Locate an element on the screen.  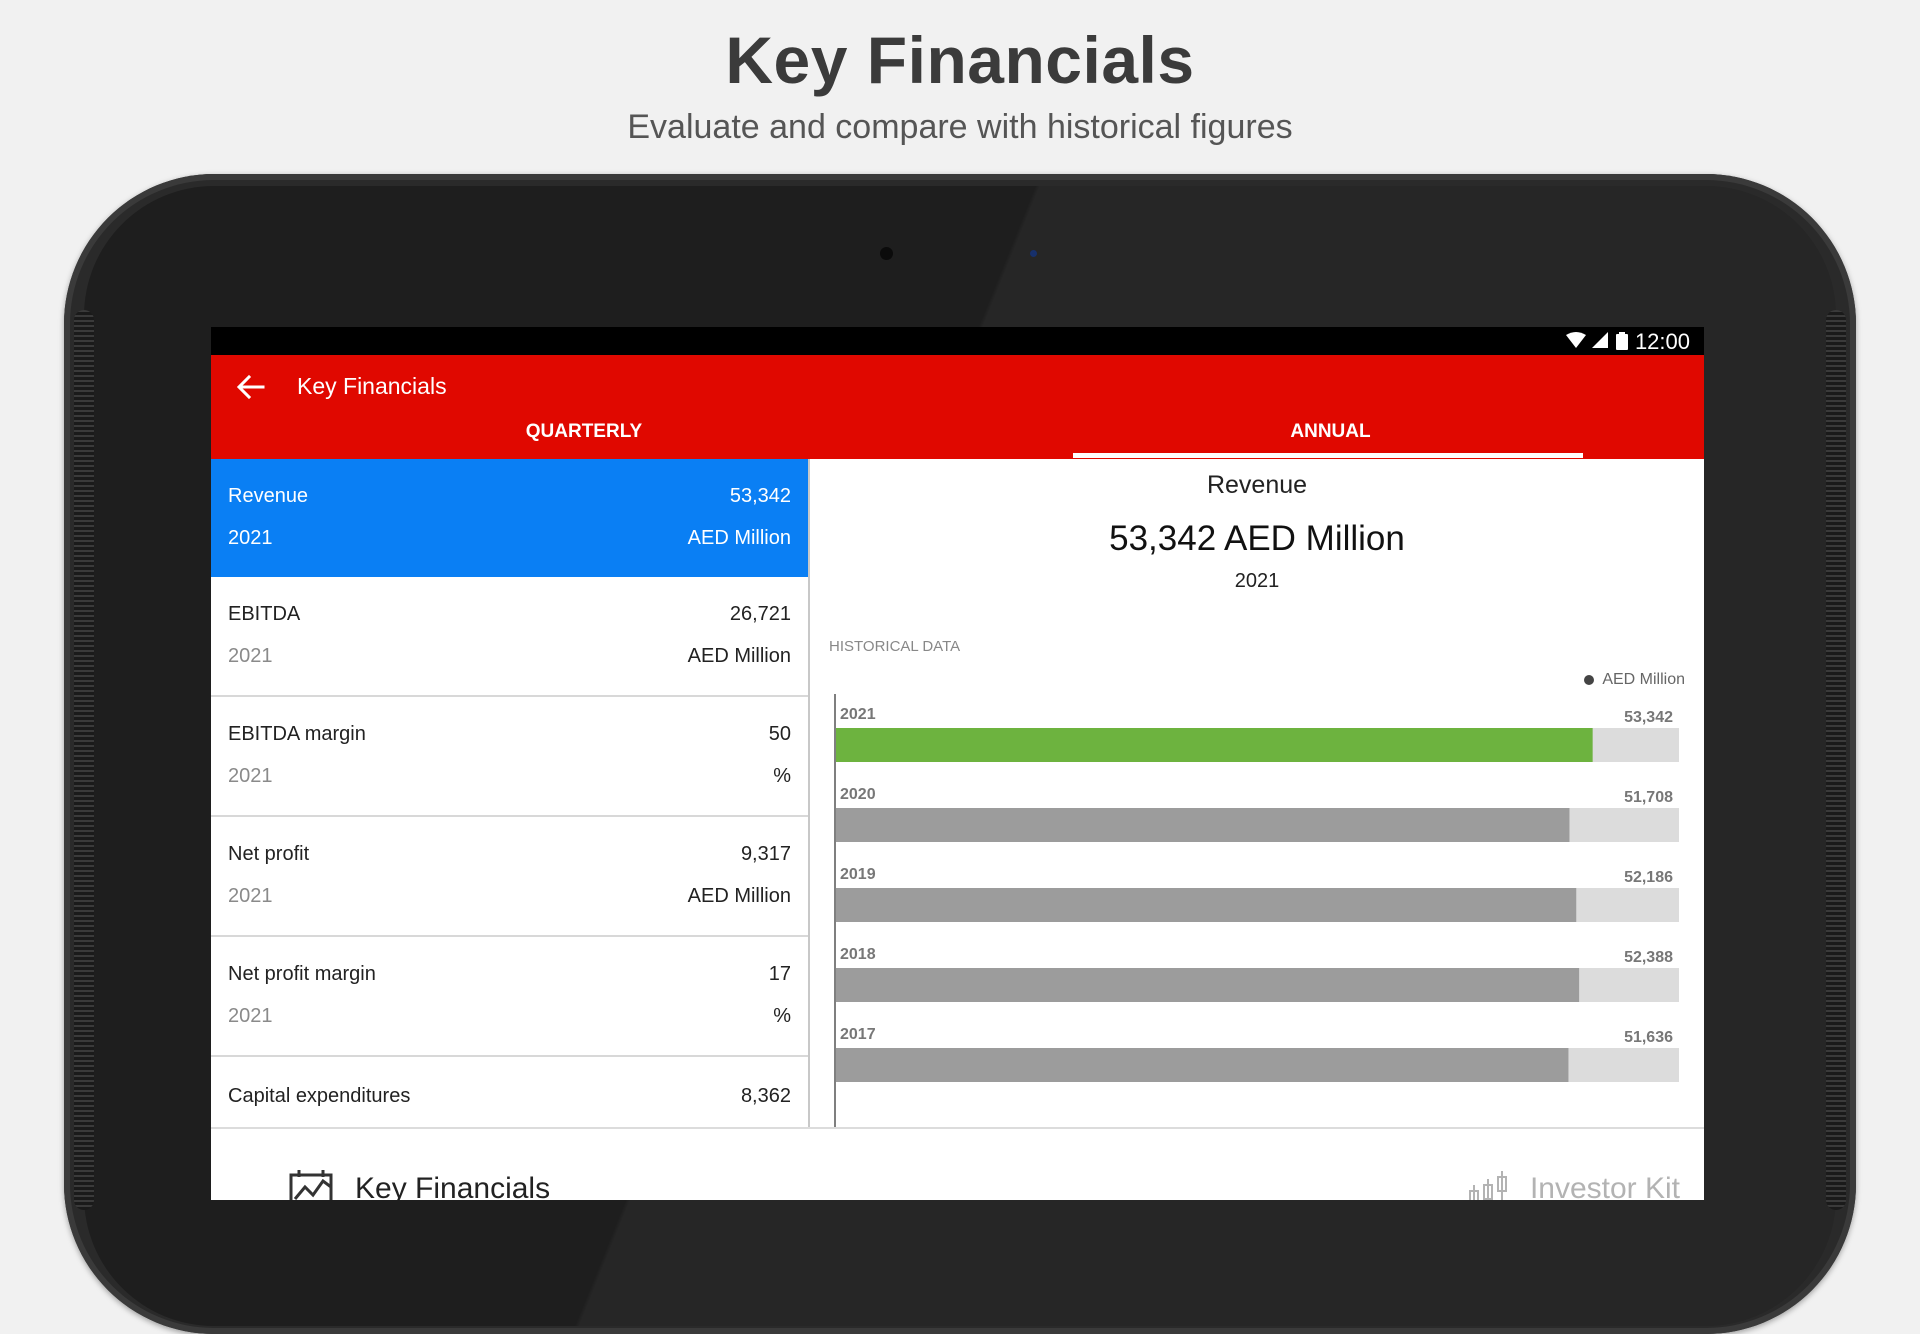
bar-2019 is located at coordinates (1206, 905).